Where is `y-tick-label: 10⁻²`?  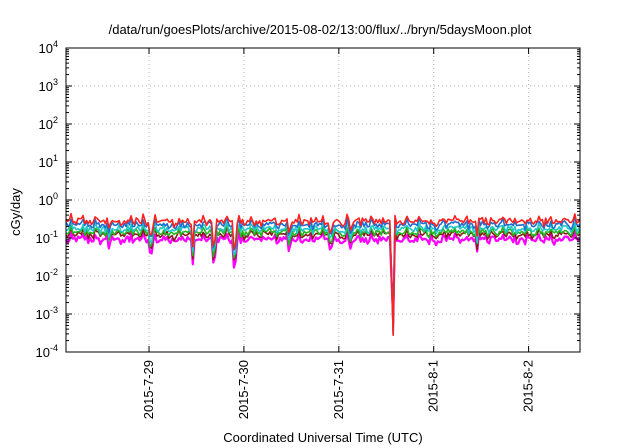
y-tick-label: 10⁻² is located at coordinates (47, 275).